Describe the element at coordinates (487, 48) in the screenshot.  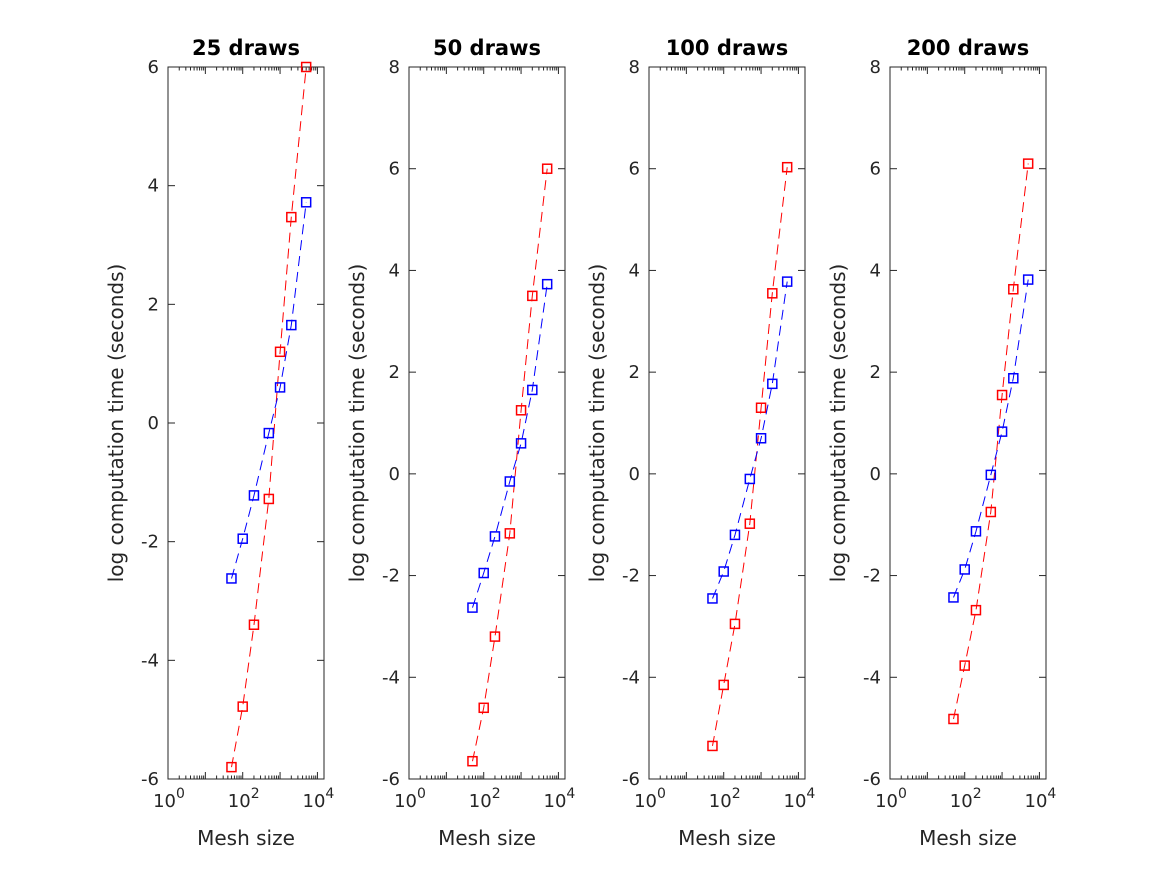
I see `chart-title: 50 draws` at that location.